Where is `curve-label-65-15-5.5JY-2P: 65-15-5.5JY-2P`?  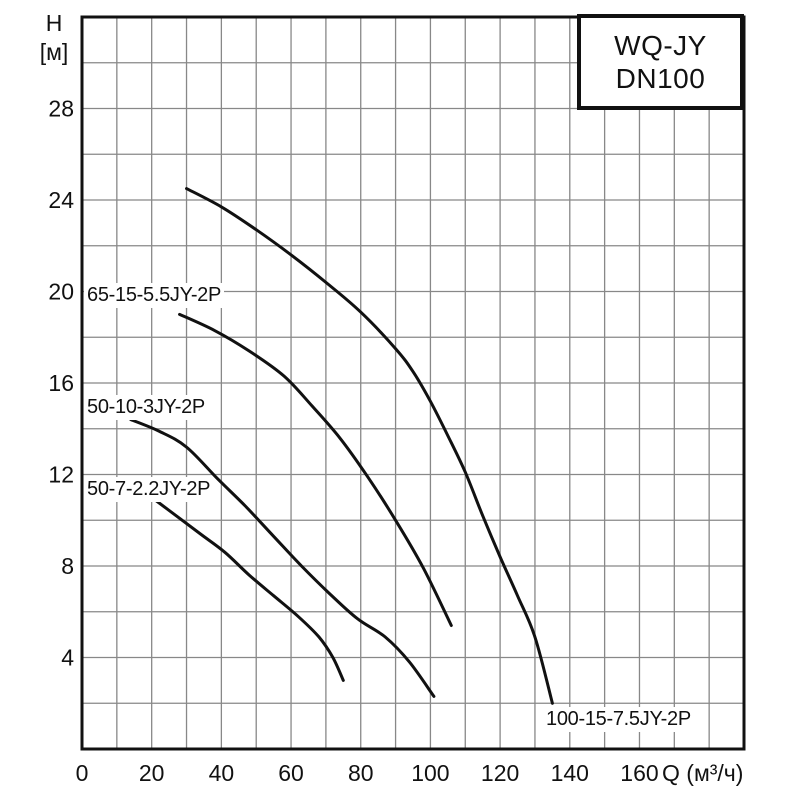 curve-label-65-15-5.5JY-2P: 65-15-5.5JY-2P is located at coordinates (154, 295).